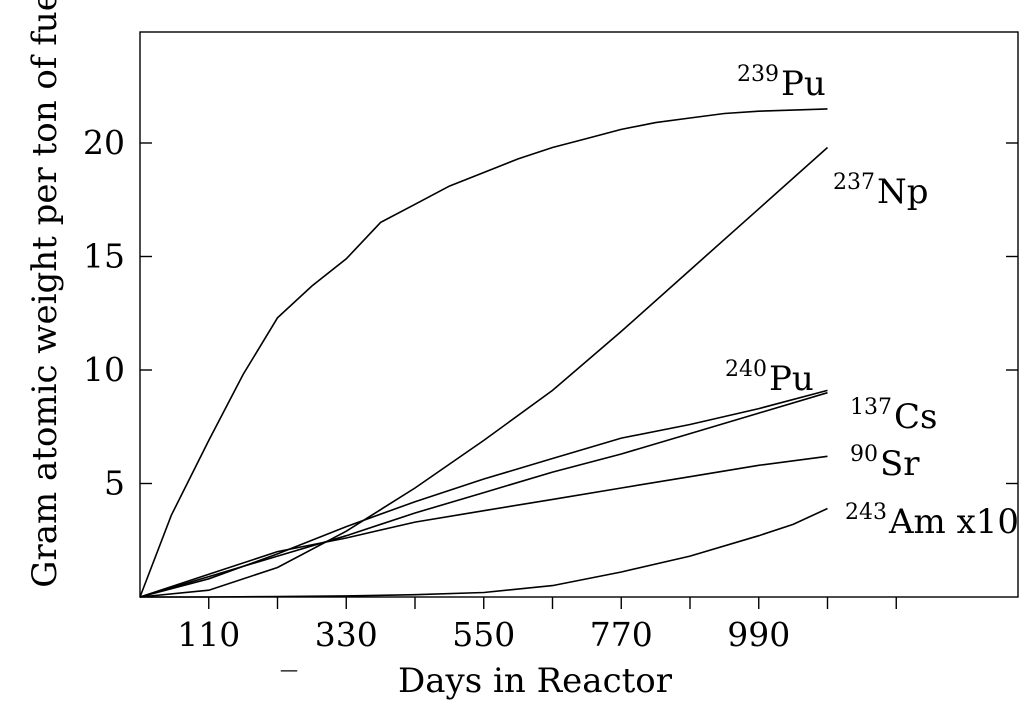 The height and width of the screenshot is (708, 1035). I want to click on series-label-mass: 137, so click(871, 407).